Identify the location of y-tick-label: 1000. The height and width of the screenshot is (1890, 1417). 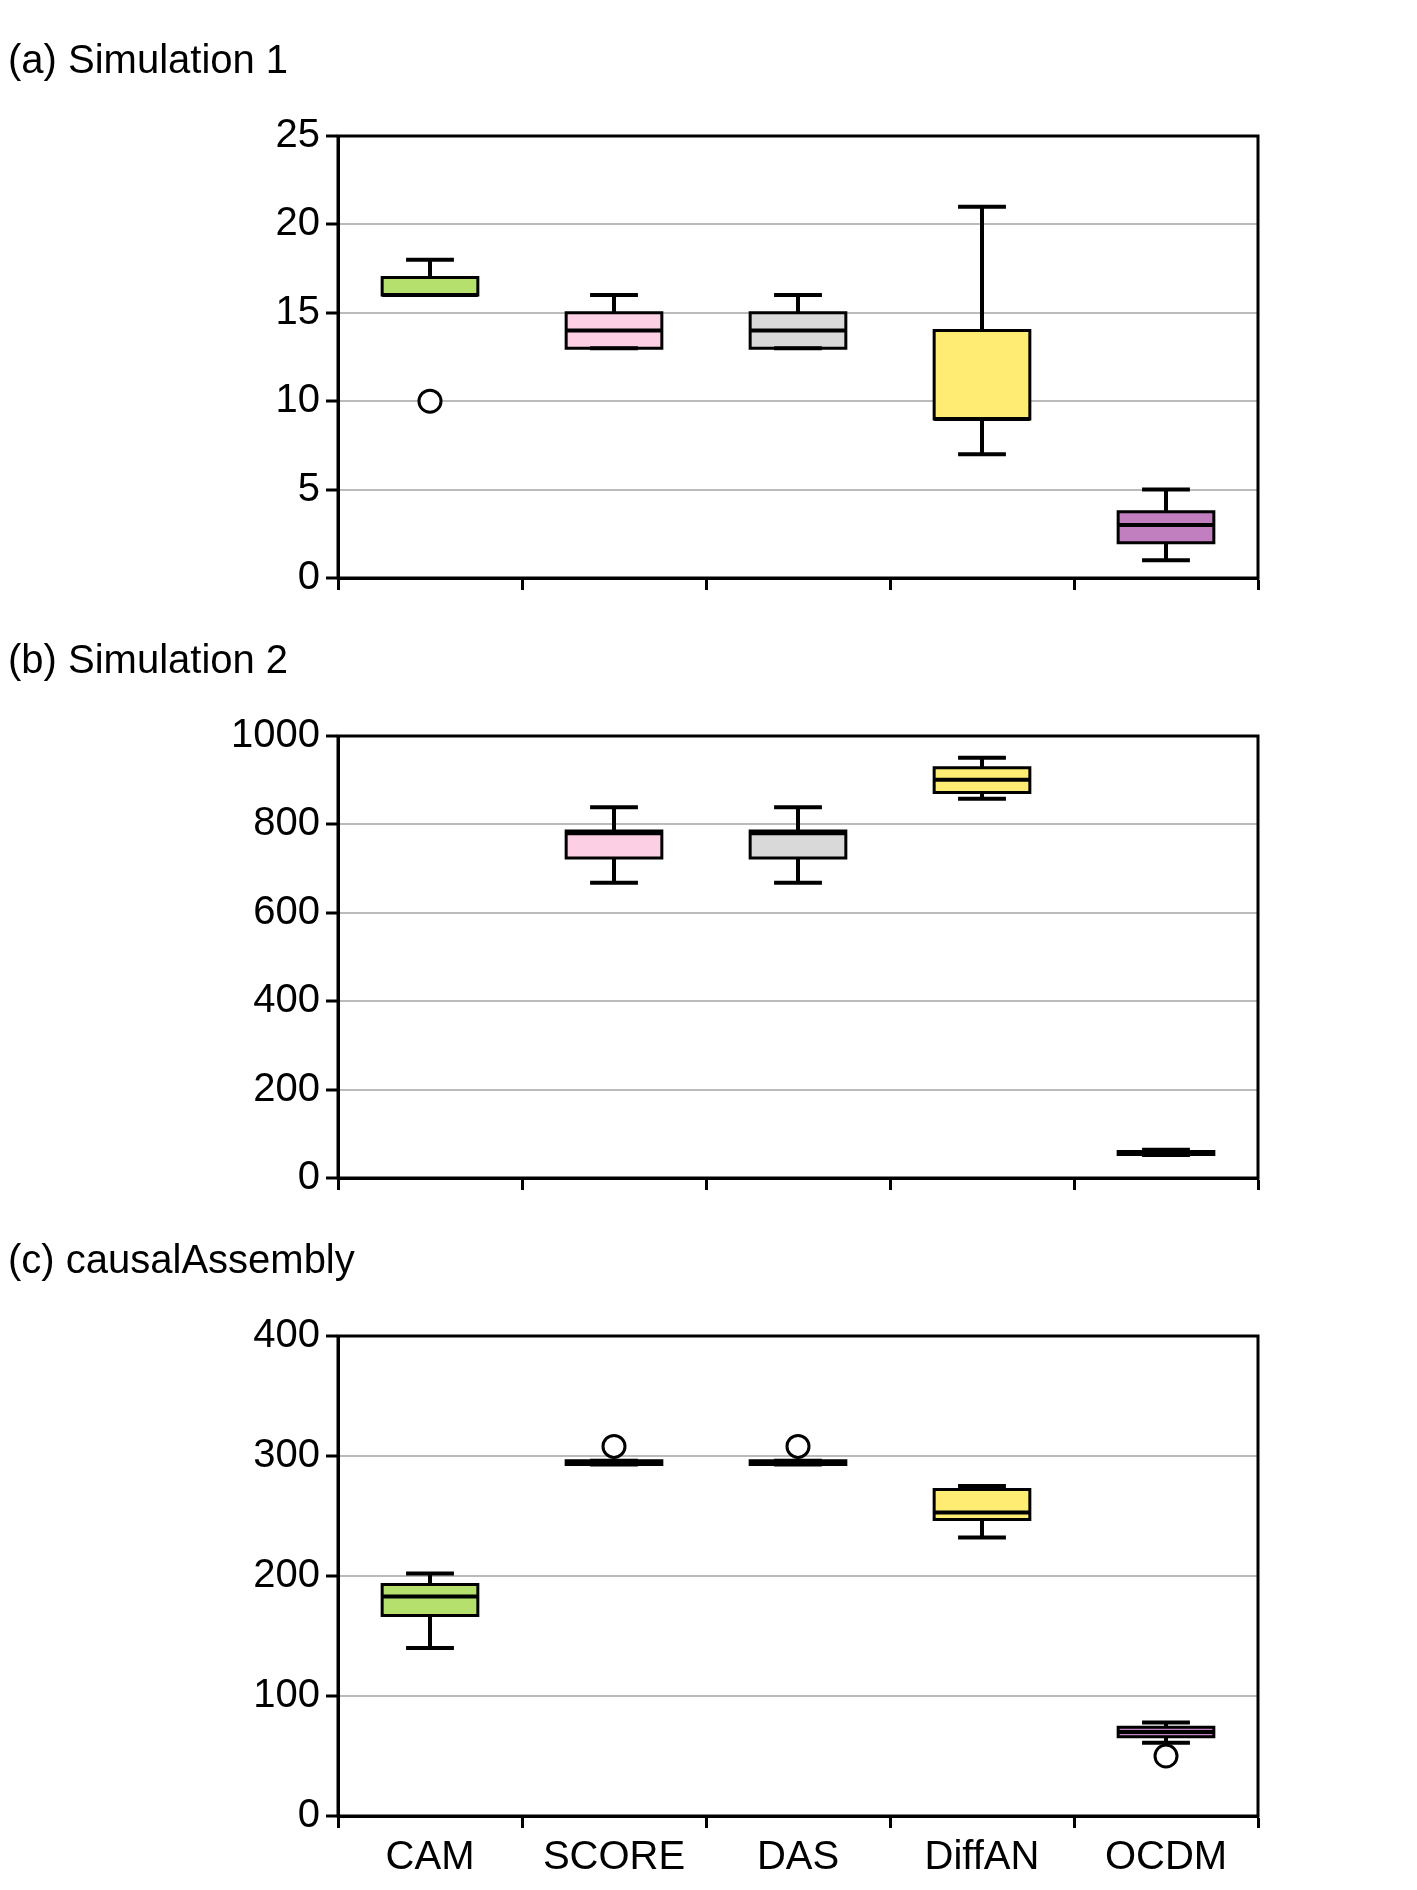
(275, 733).